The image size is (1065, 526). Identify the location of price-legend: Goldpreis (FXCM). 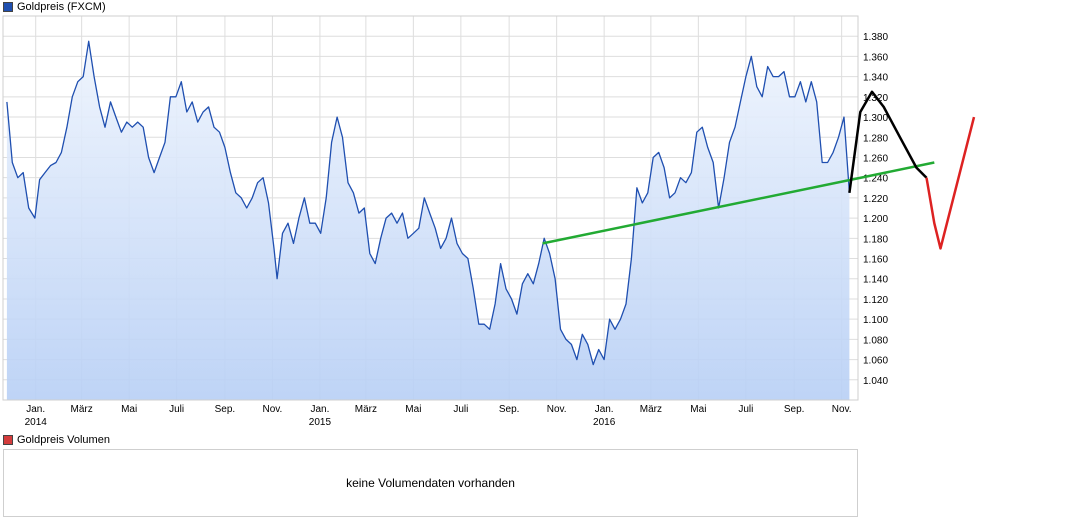
(54, 7).